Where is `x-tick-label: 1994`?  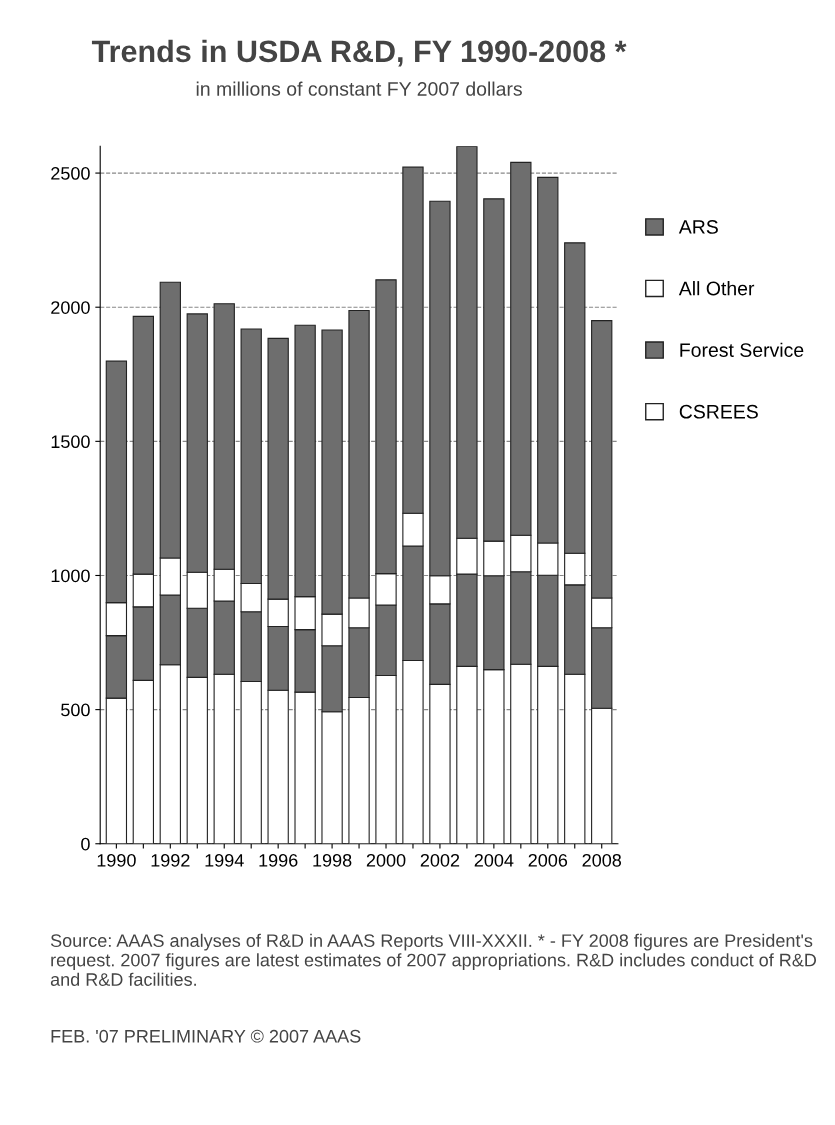 x-tick-label: 1994 is located at coordinates (224, 860).